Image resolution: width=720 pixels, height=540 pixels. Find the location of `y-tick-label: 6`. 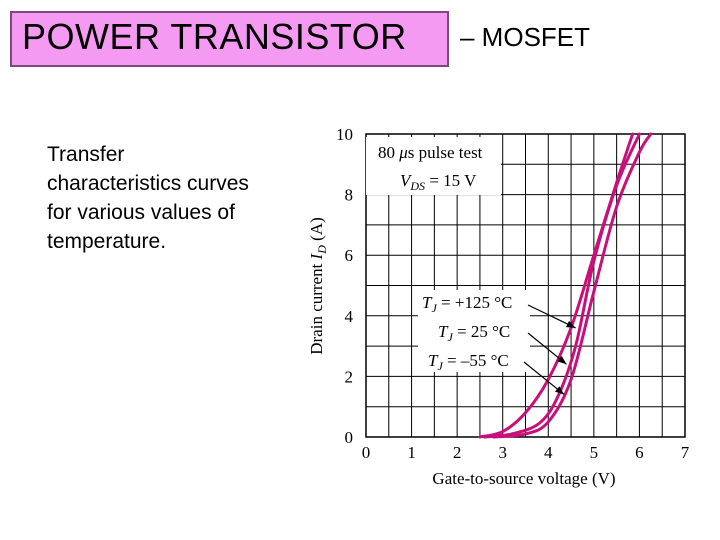

y-tick-label: 6 is located at coordinates (349, 255).